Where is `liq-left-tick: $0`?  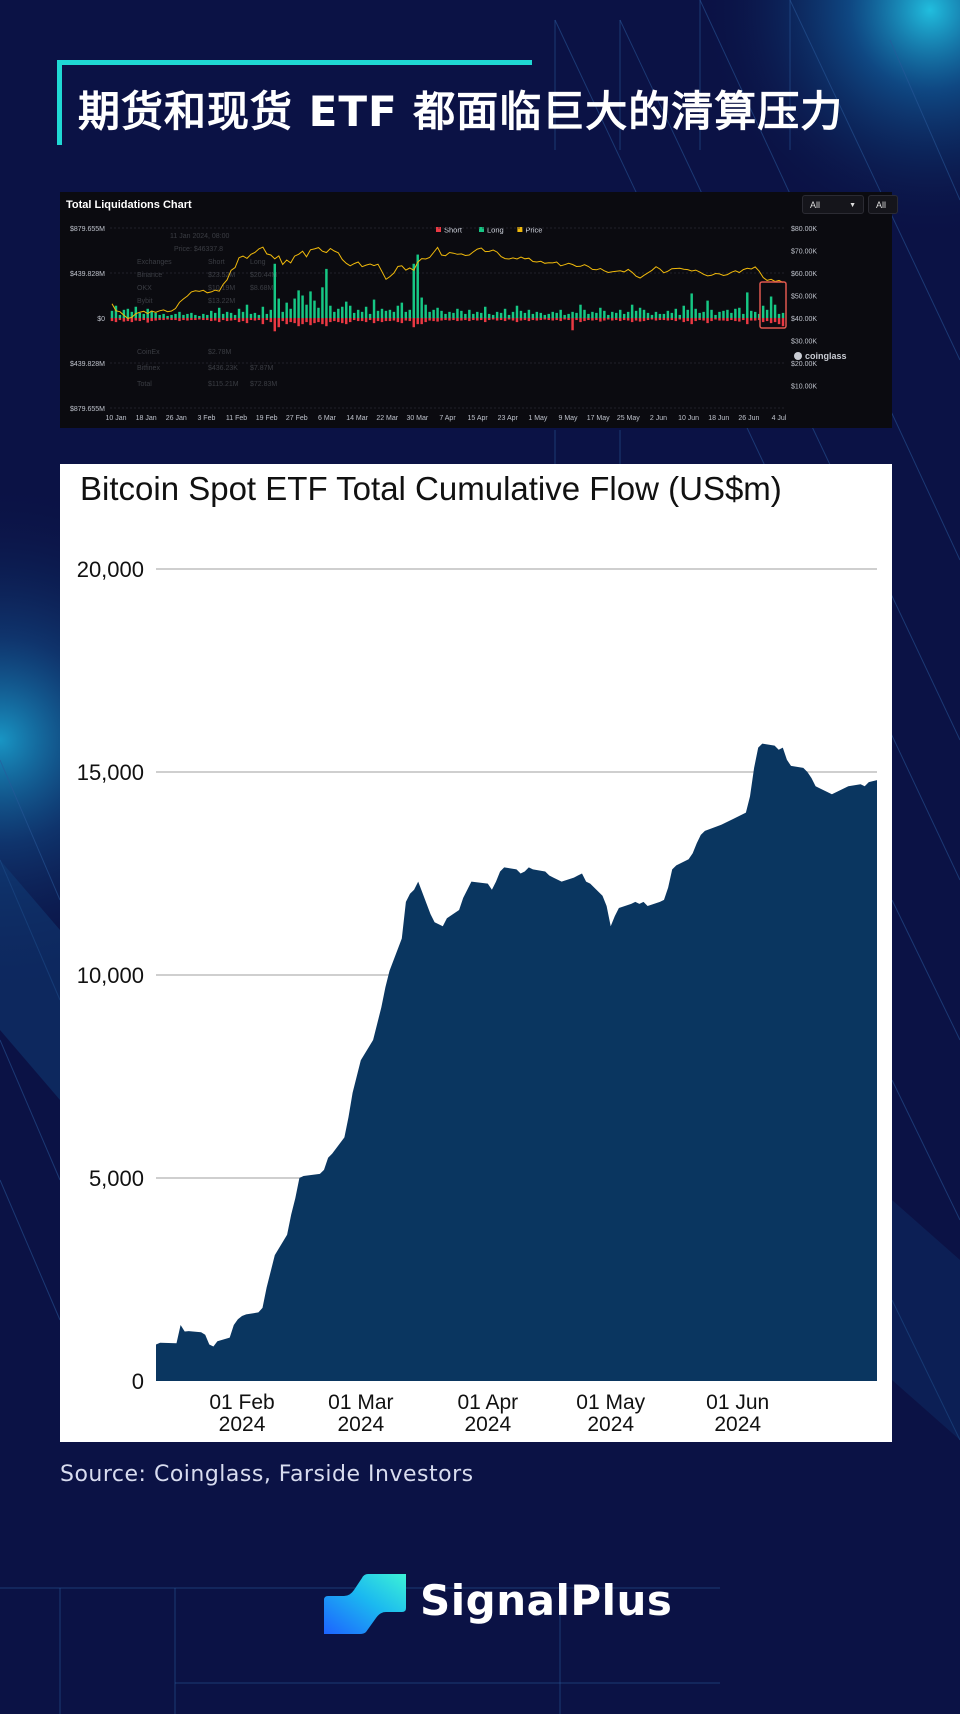
liq-left-tick: $0 is located at coordinates (101, 319).